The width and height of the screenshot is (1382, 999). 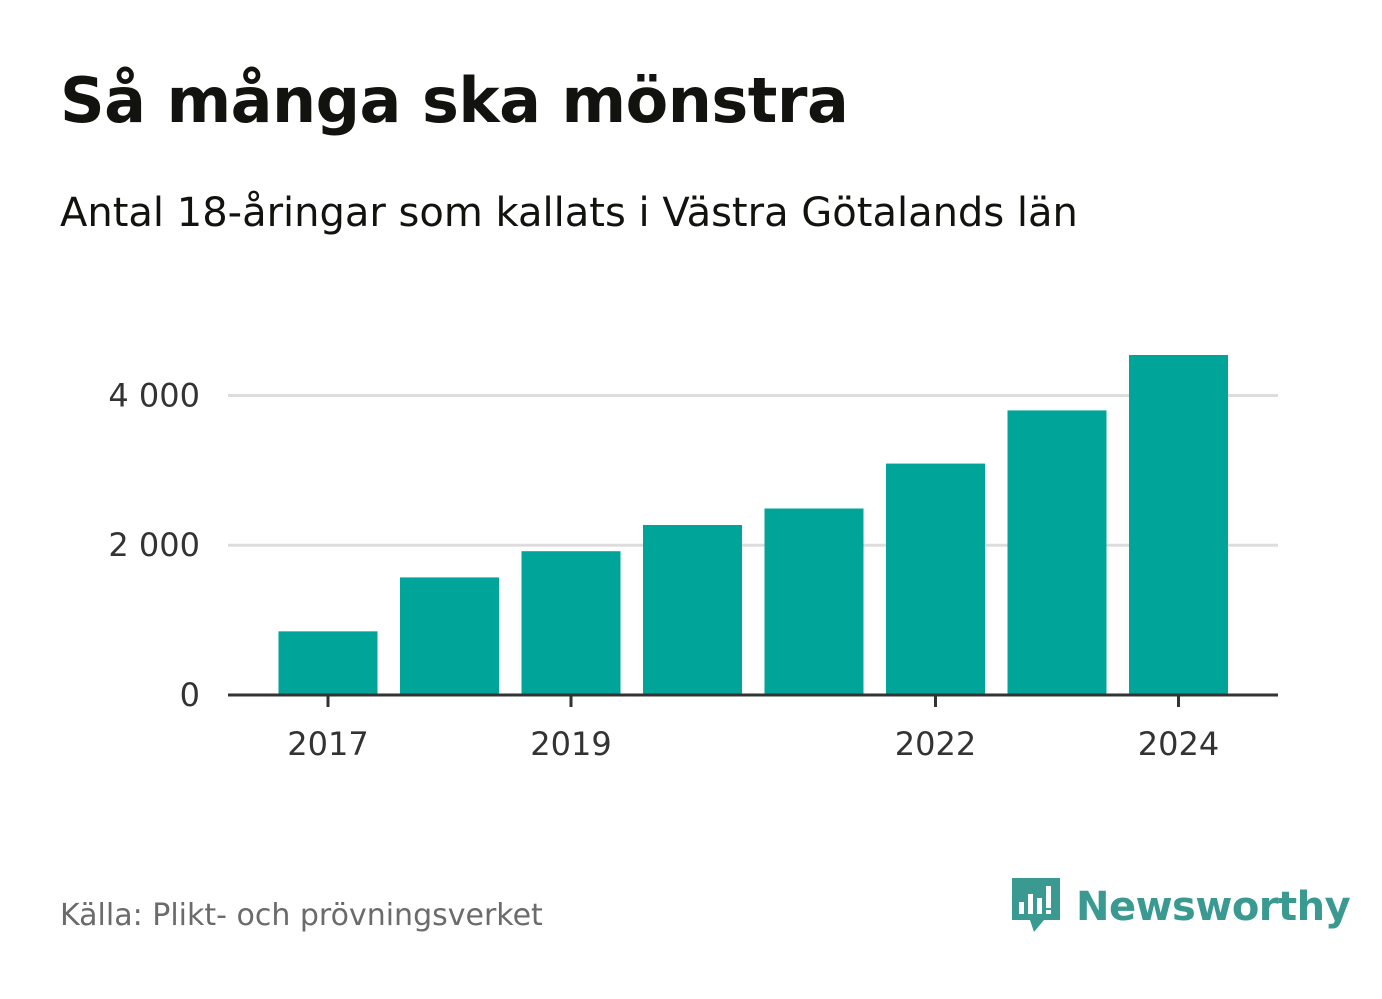 I want to click on x-tick-label: 2019, so click(x=570, y=744).